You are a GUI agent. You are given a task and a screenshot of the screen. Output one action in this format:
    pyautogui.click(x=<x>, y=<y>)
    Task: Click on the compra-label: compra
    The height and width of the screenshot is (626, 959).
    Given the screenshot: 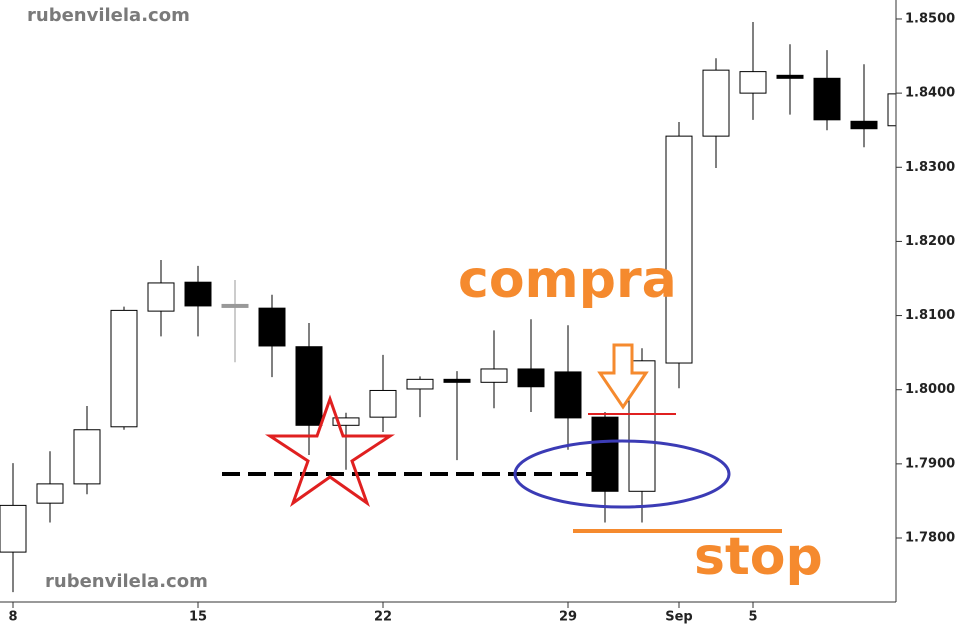 What is the action you would take?
    pyautogui.click(x=567, y=280)
    